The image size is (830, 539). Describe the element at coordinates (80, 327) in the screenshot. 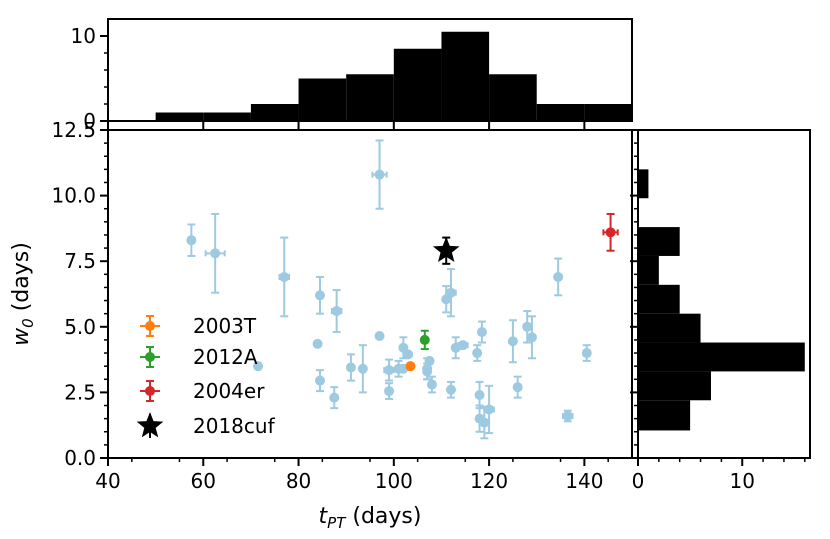

I see `y-tick-label: 5.0` at that location.